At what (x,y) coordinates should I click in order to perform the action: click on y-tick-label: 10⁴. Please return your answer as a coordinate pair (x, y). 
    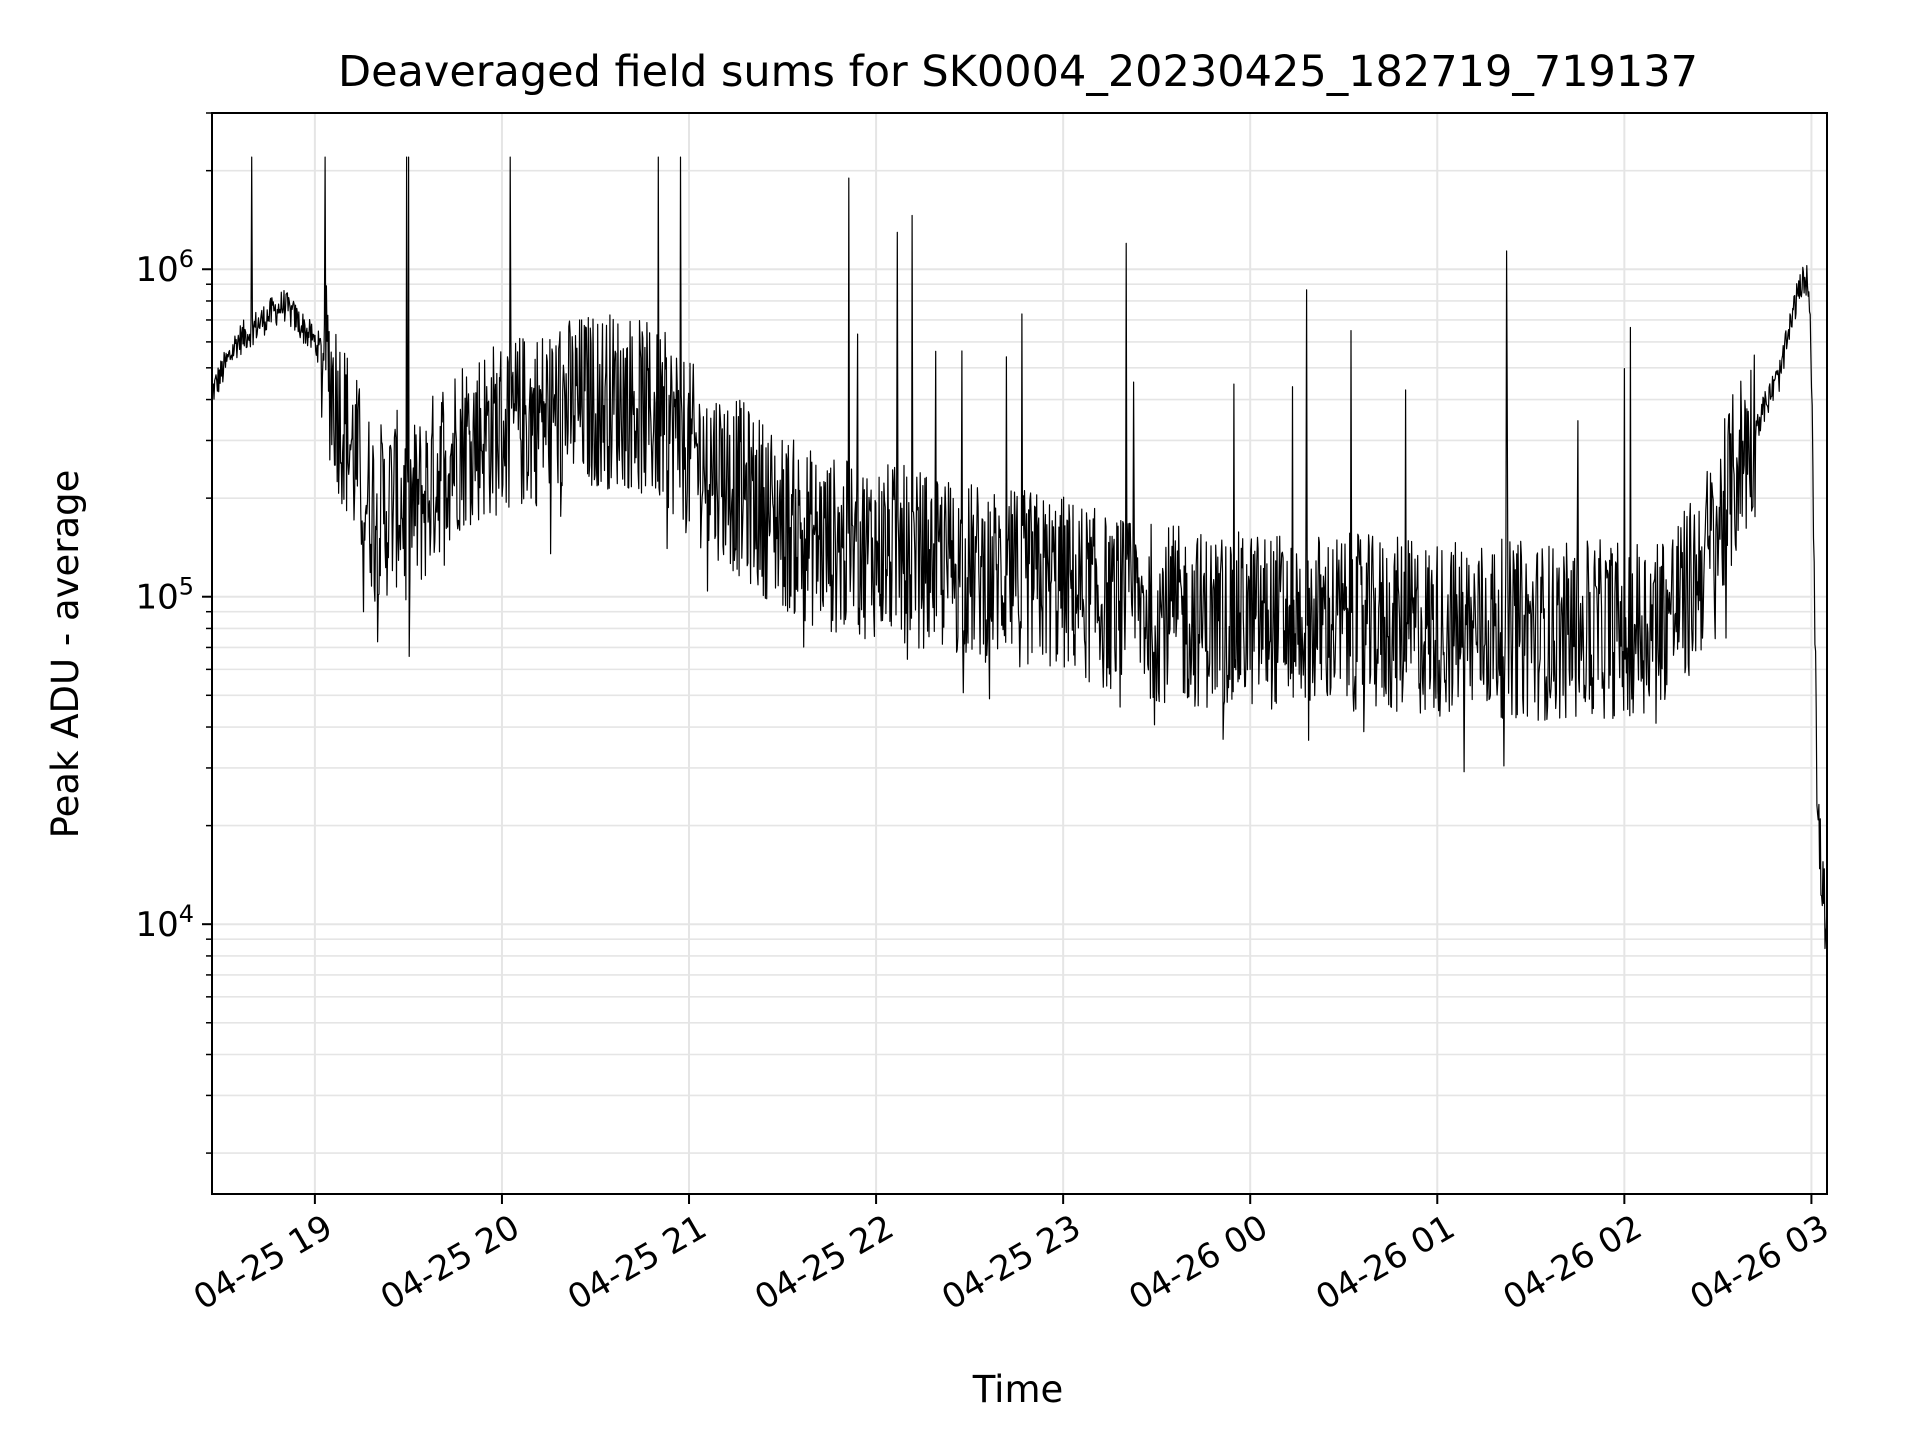
    Looking at the image, I should click on (164, 922).